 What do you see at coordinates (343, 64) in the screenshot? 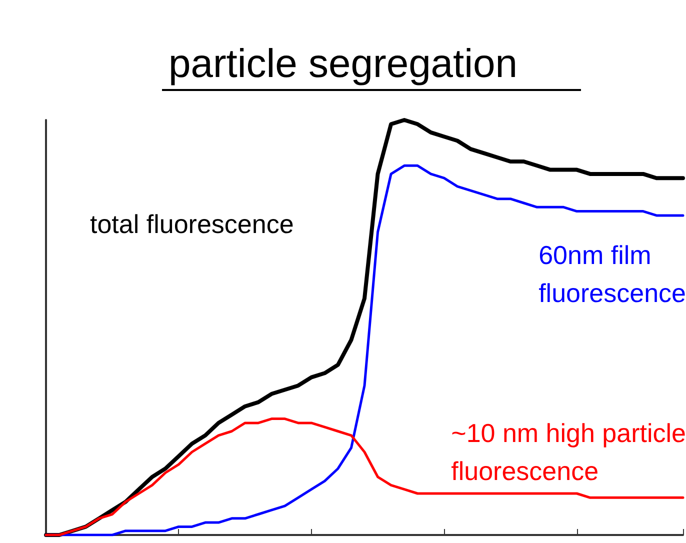
I see `chart-title: particle segregation` at bounding box center [343, 64].